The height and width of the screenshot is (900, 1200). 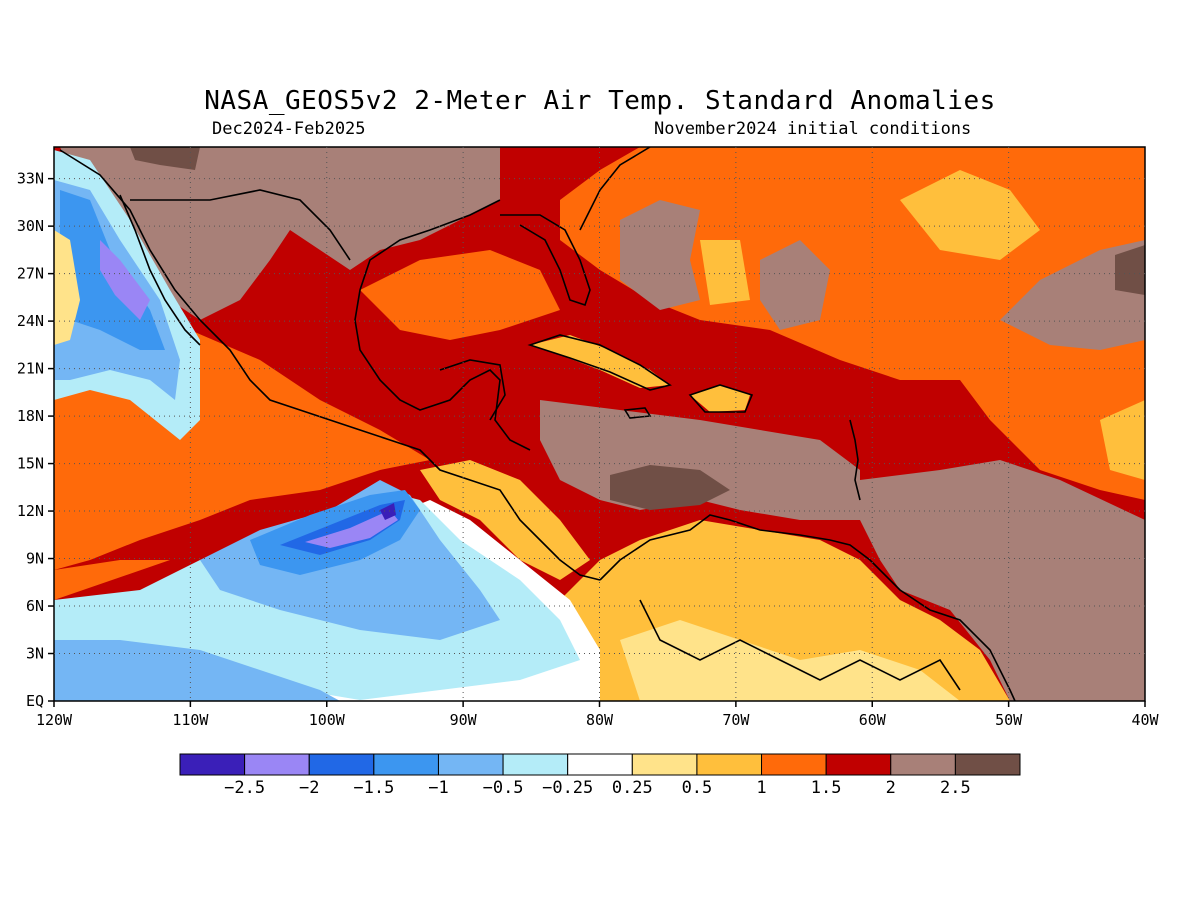 What do you see at coordinates (35, 559) in the screenshot?
I see `lat-tick-label: 9N` at bounding box center [35, 559].